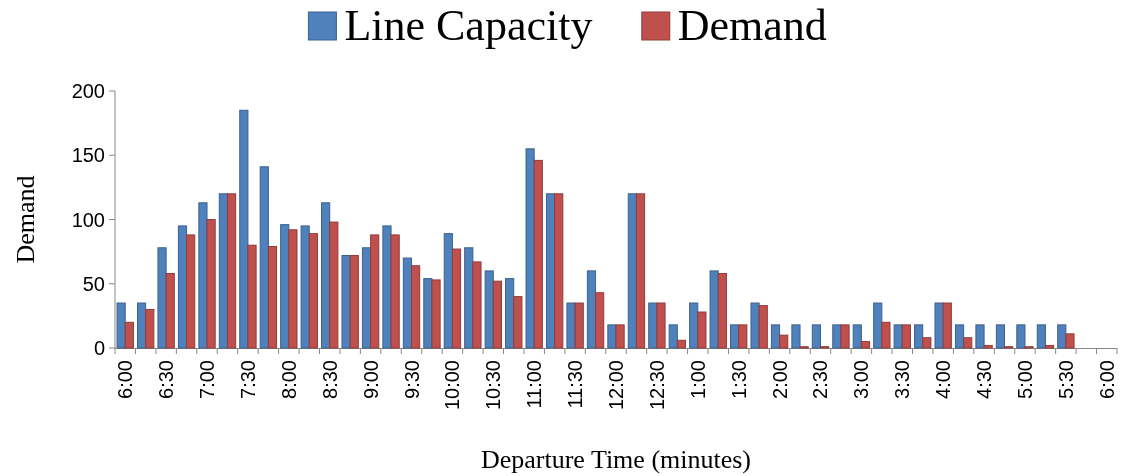 The width and height of the screenshot is (1125, 476). Describe the element at coordinates (779, 379) in the screenshot. I see `x-tick-label: 2:00` at that location.